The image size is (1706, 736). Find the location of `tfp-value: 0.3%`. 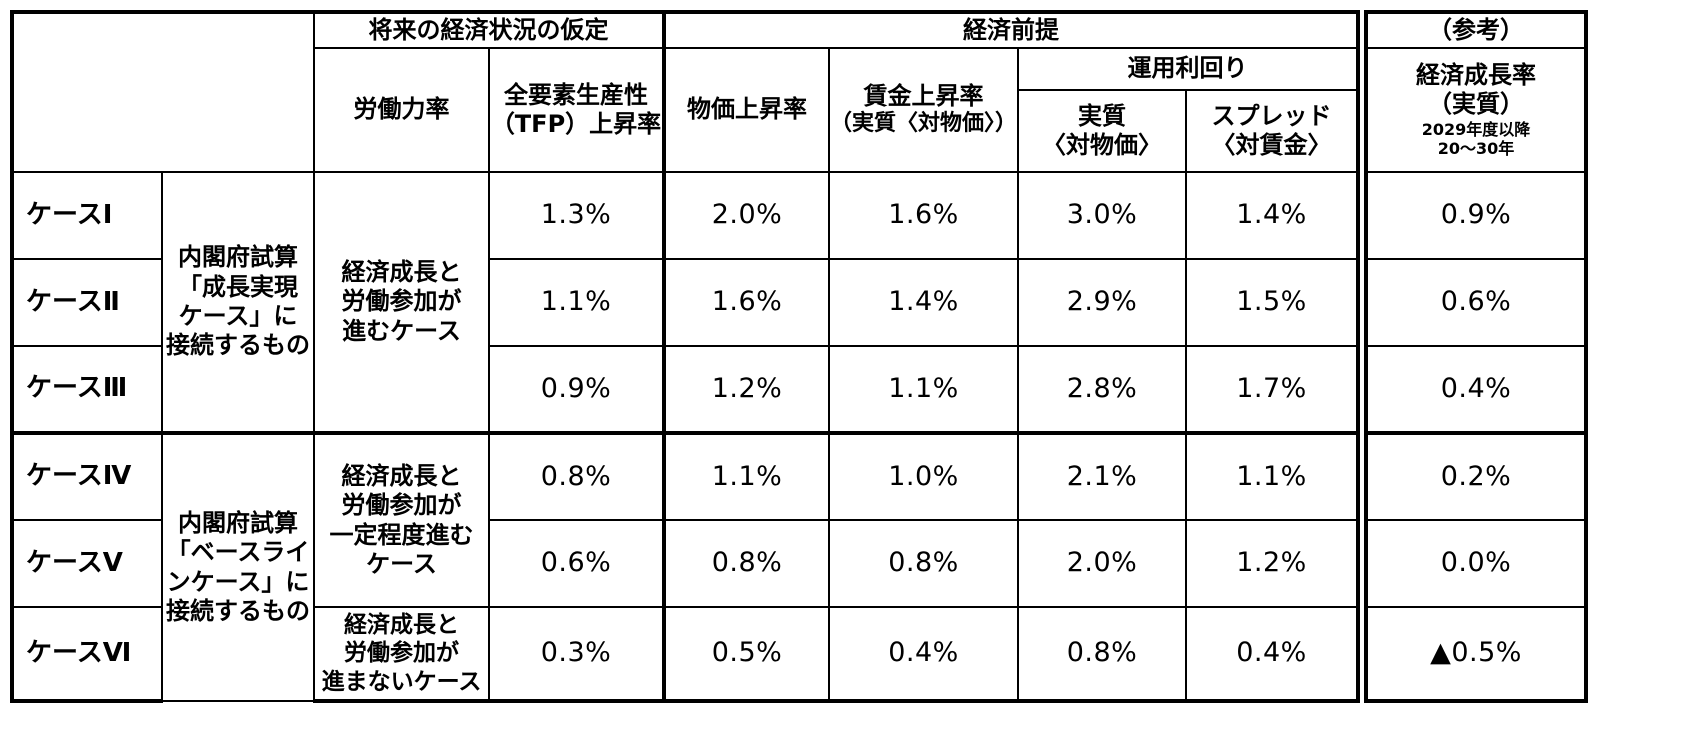

tfp-value: 0.3% is located at coordinates (576, 654).